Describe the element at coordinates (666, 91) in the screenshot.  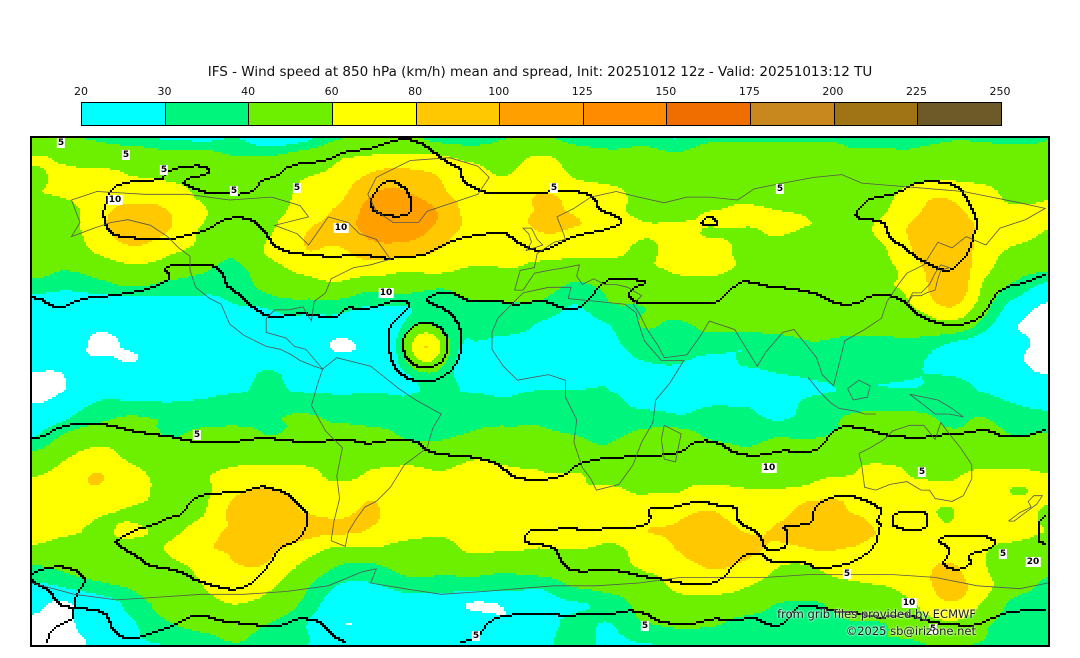
I see `colorbar-tick-label: 150` at that location.